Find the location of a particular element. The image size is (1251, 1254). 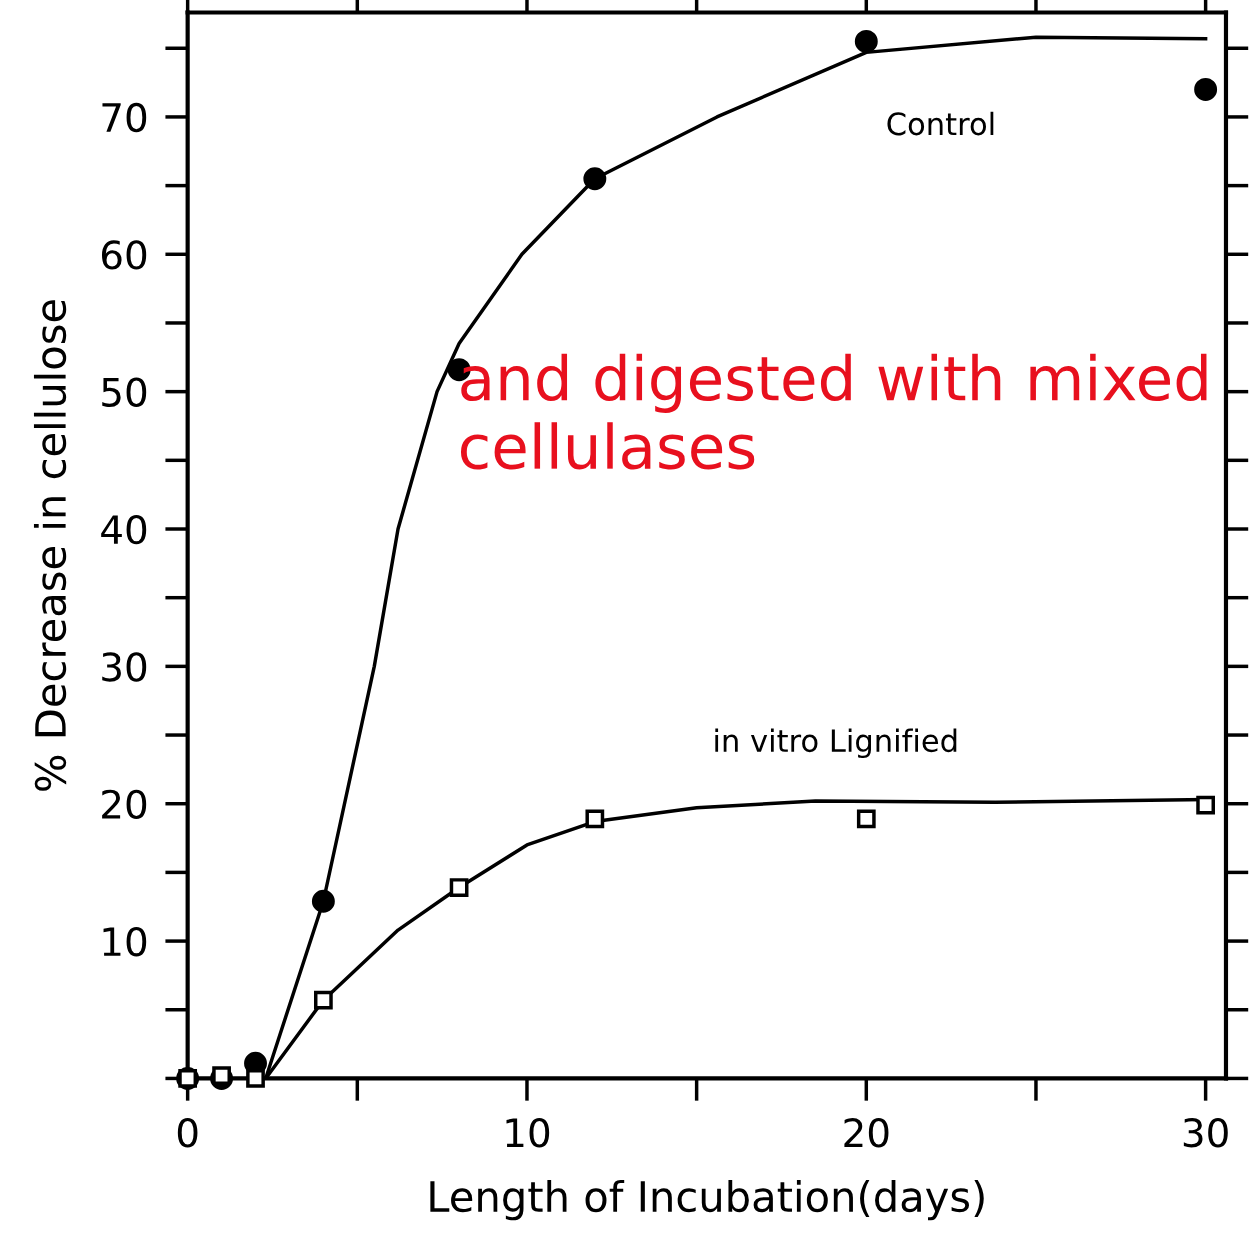

y-tick-label: 70 is located at coordinates (124, 117).